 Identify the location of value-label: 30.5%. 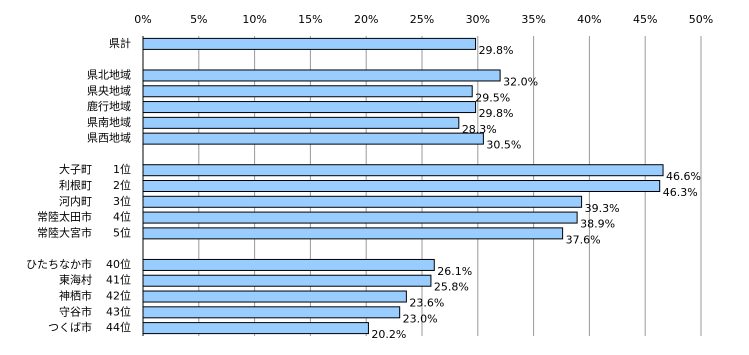
(503, 145).